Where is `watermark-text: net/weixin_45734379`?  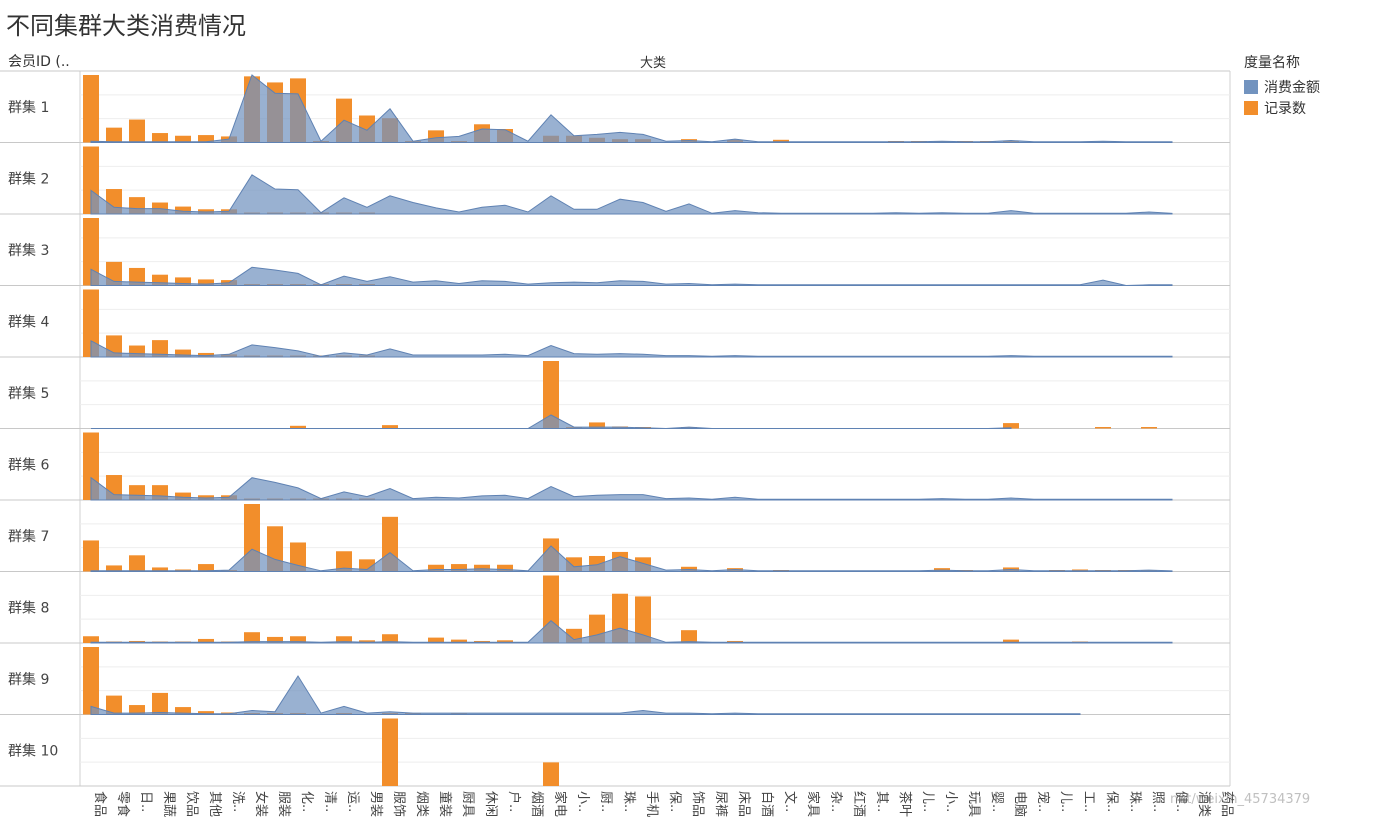
watermark-text: net/weixin_45734379 is located at coordinates (1240, 799).